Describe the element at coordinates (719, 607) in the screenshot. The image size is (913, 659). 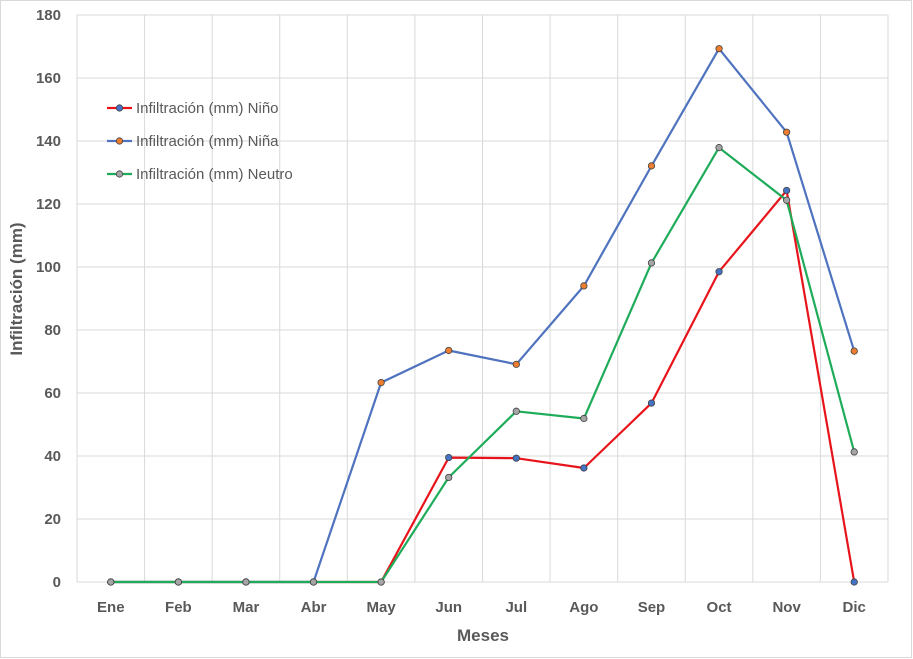
I see `x-tick-label: Oct` at that location.